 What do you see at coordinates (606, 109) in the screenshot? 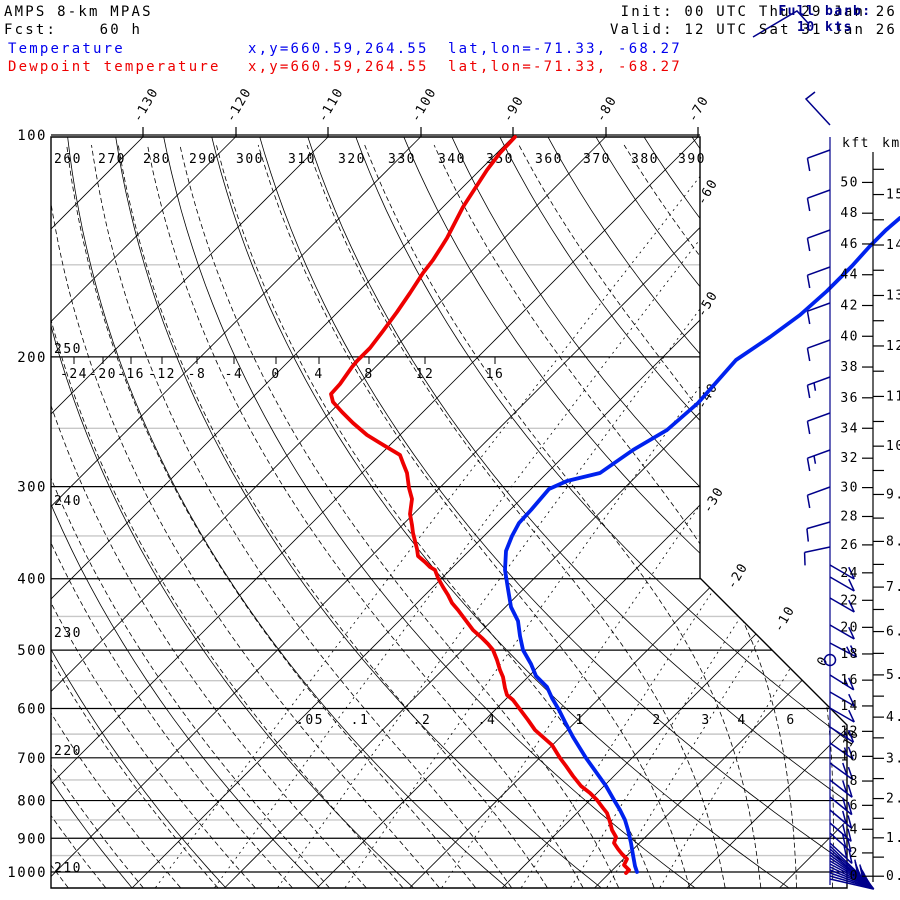
I see `isotherm-top-label: -80` at bounding box center [606, 109].